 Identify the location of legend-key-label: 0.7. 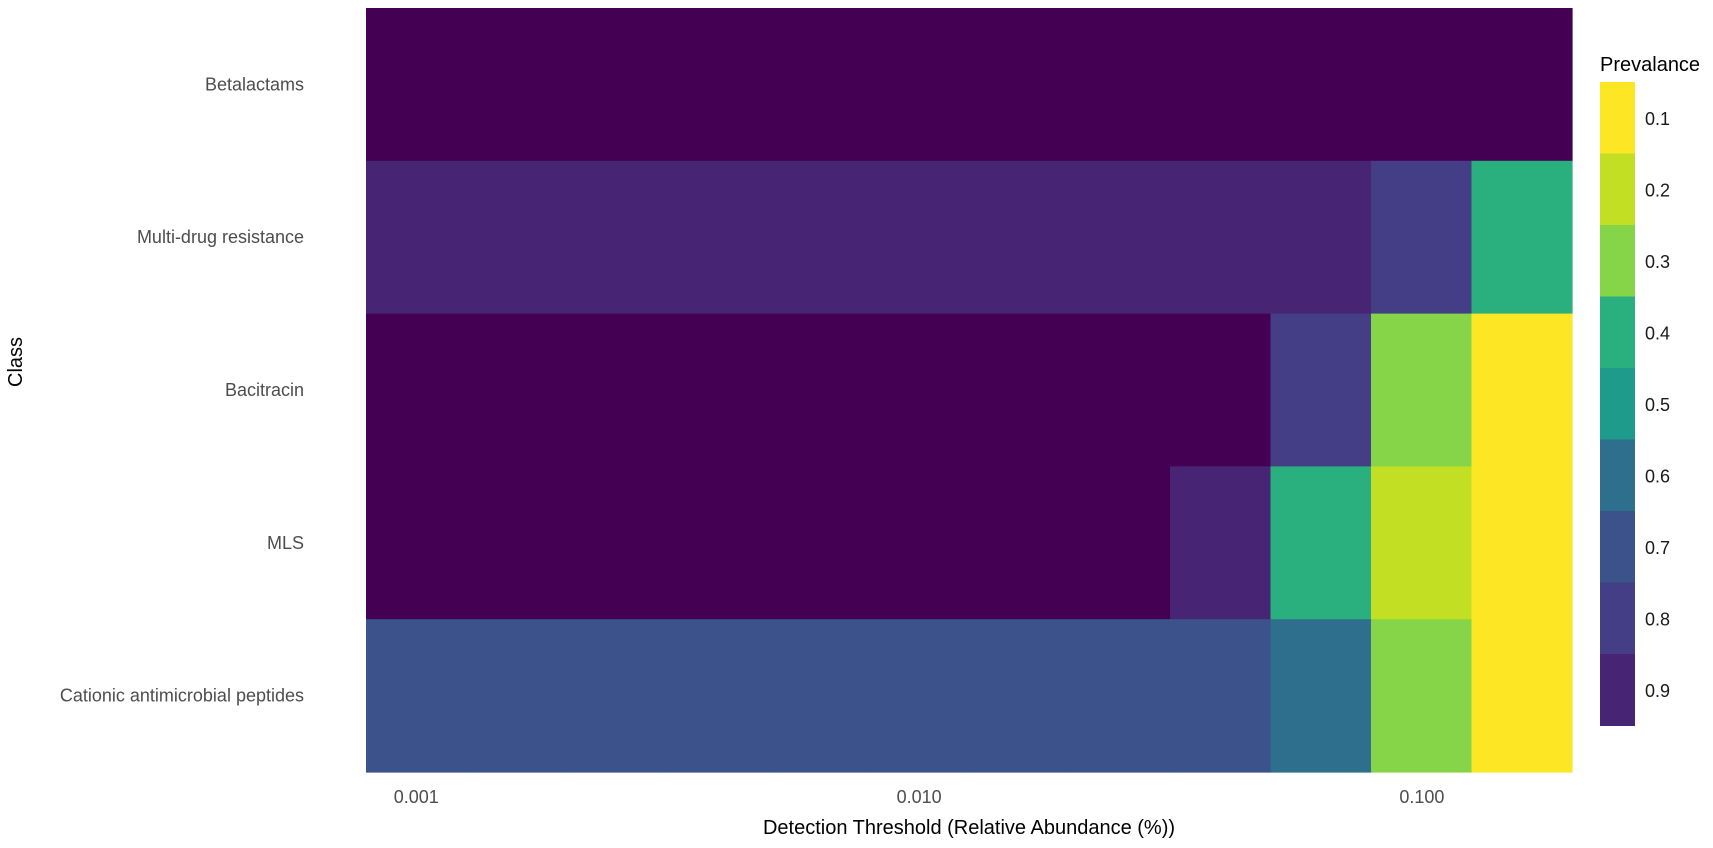
(1657, 548).